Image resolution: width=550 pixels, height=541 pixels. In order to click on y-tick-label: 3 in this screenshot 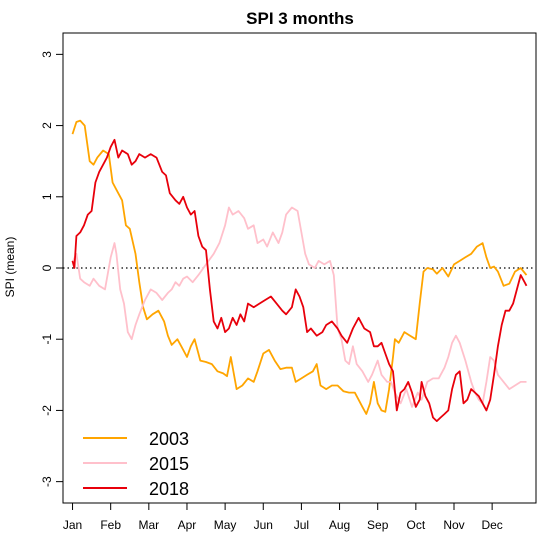, I will do `click(47, 54)`.